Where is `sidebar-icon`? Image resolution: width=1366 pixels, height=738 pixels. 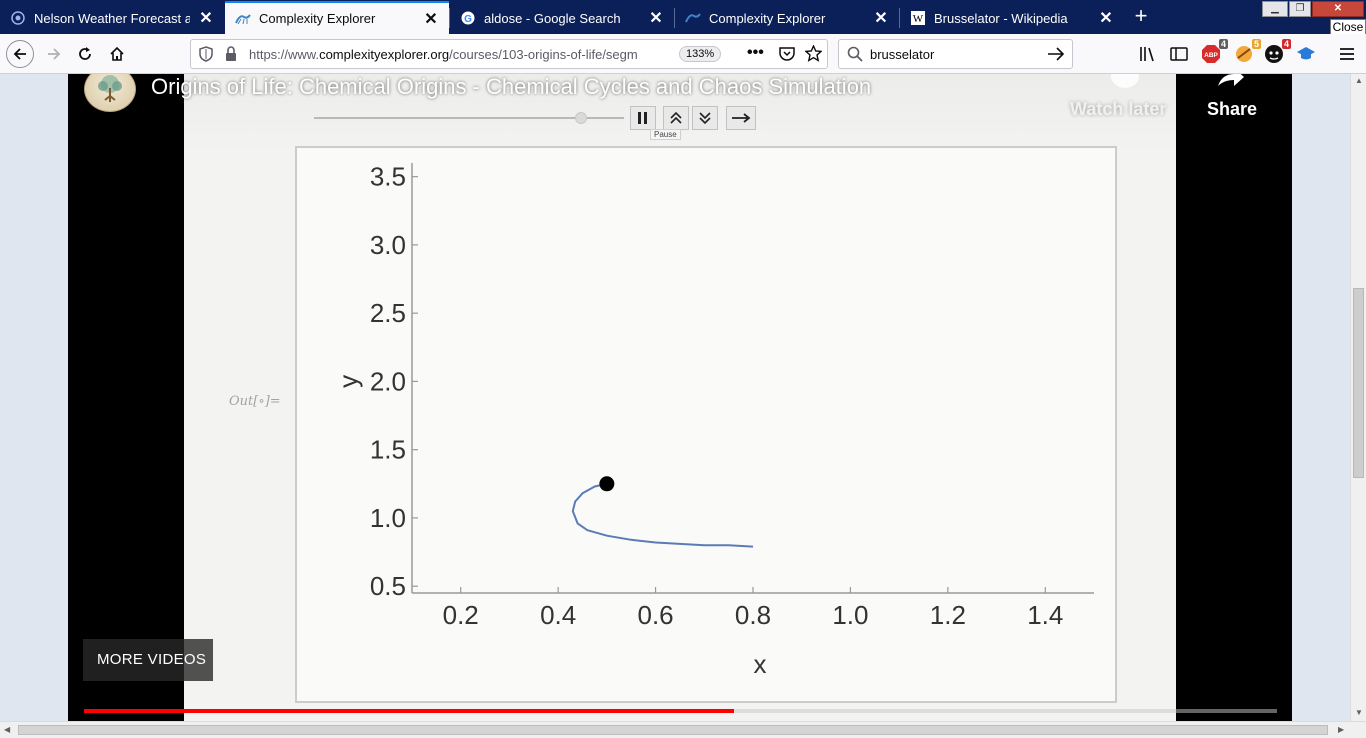 sidebar-icon is located at coordinates (1179, 54).